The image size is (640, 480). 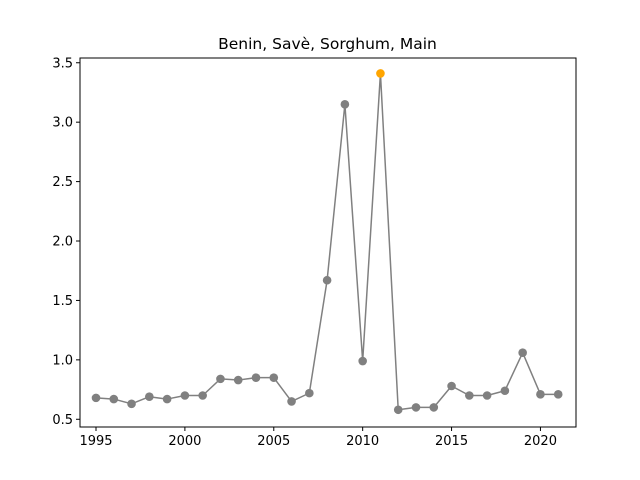 What do you see at coordinates (62, 301) in the screenshot?
I see `y-tick-label: 1.5` at bounding box center [62, 301].